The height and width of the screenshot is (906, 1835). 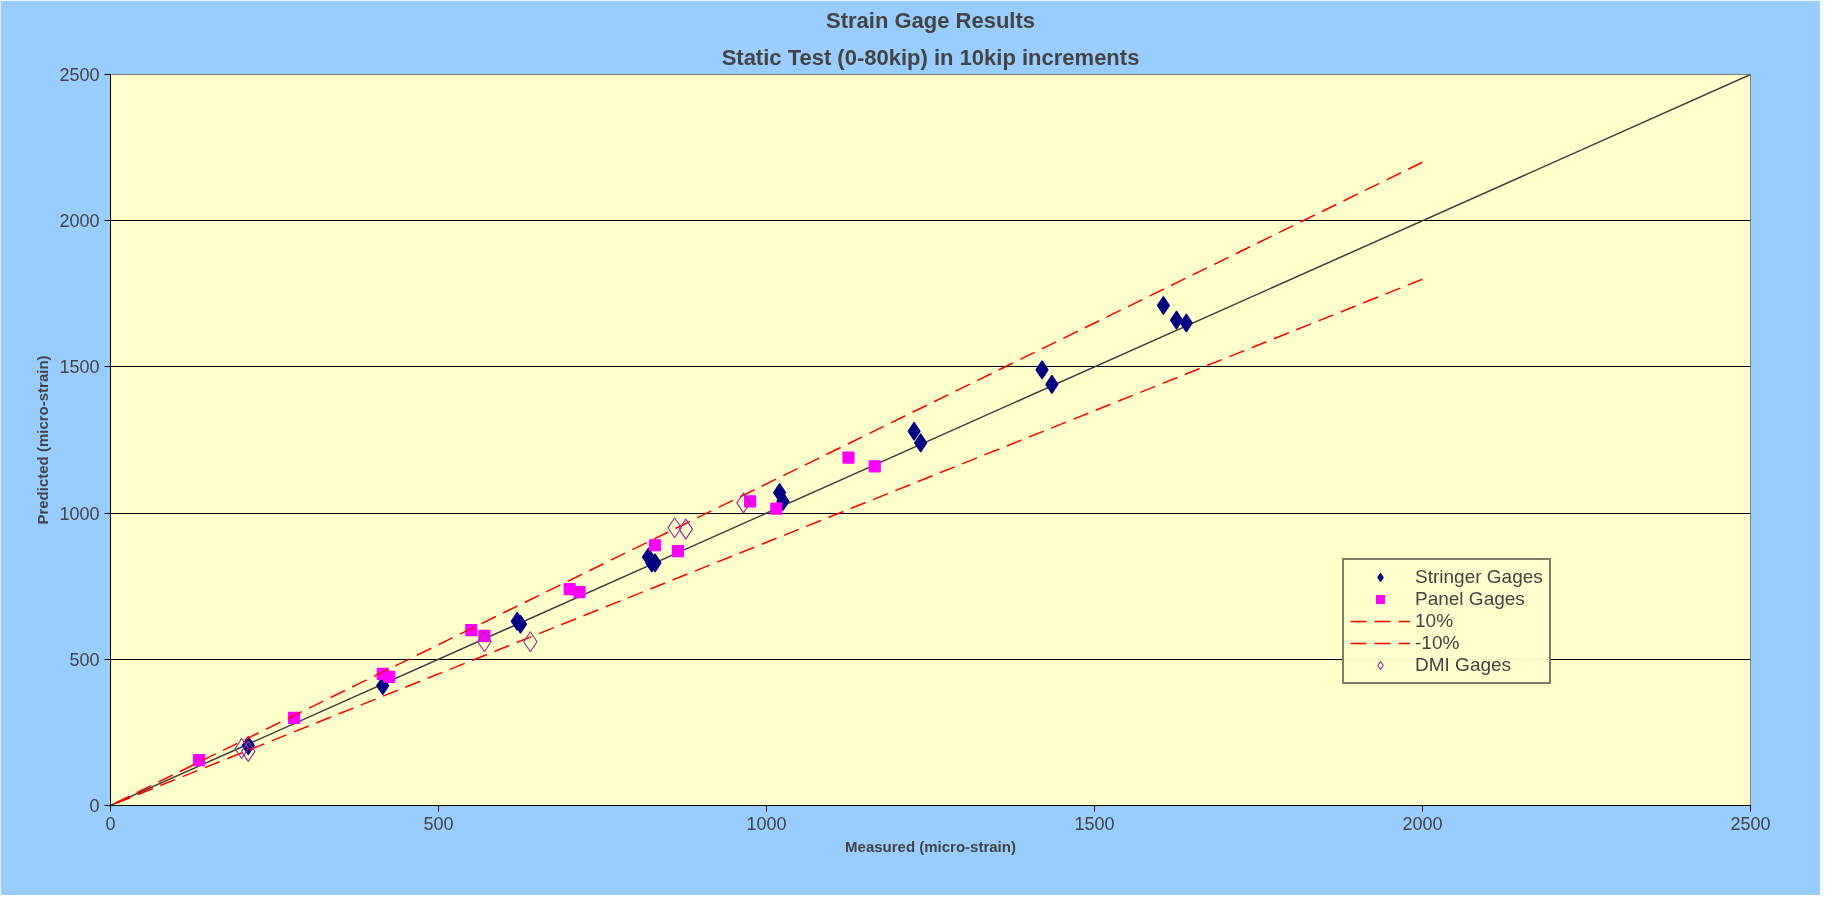 What do you see at coordinates (79, 513) in the screenshot?
I see `y-tick-label: 1000` at bounding box center [79, 513].